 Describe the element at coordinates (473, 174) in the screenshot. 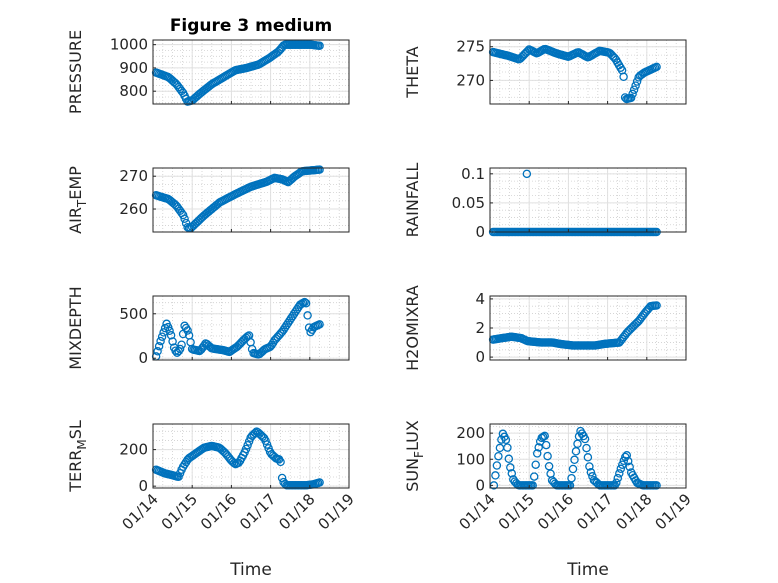

I see `y-tick-label: 0.1` at that location.